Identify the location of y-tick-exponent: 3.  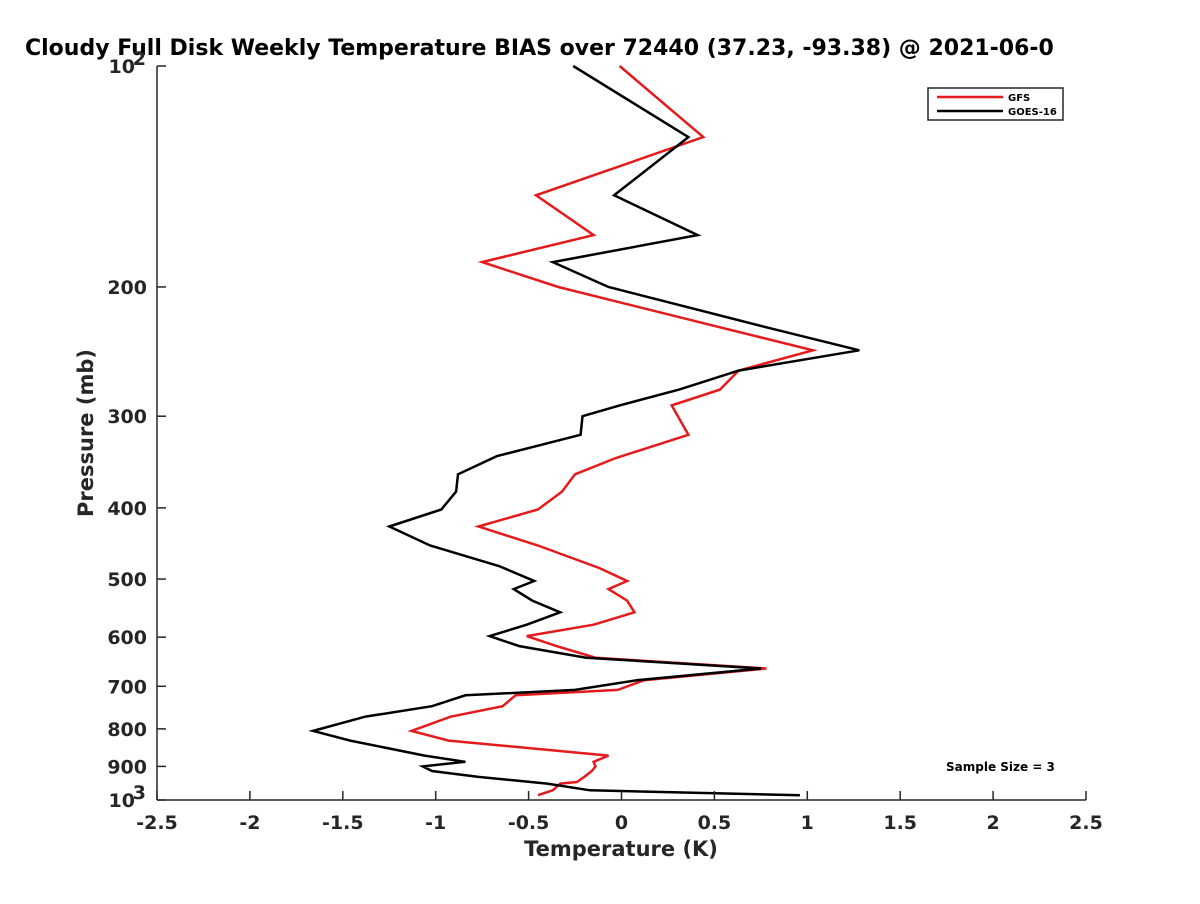
(139, 793).